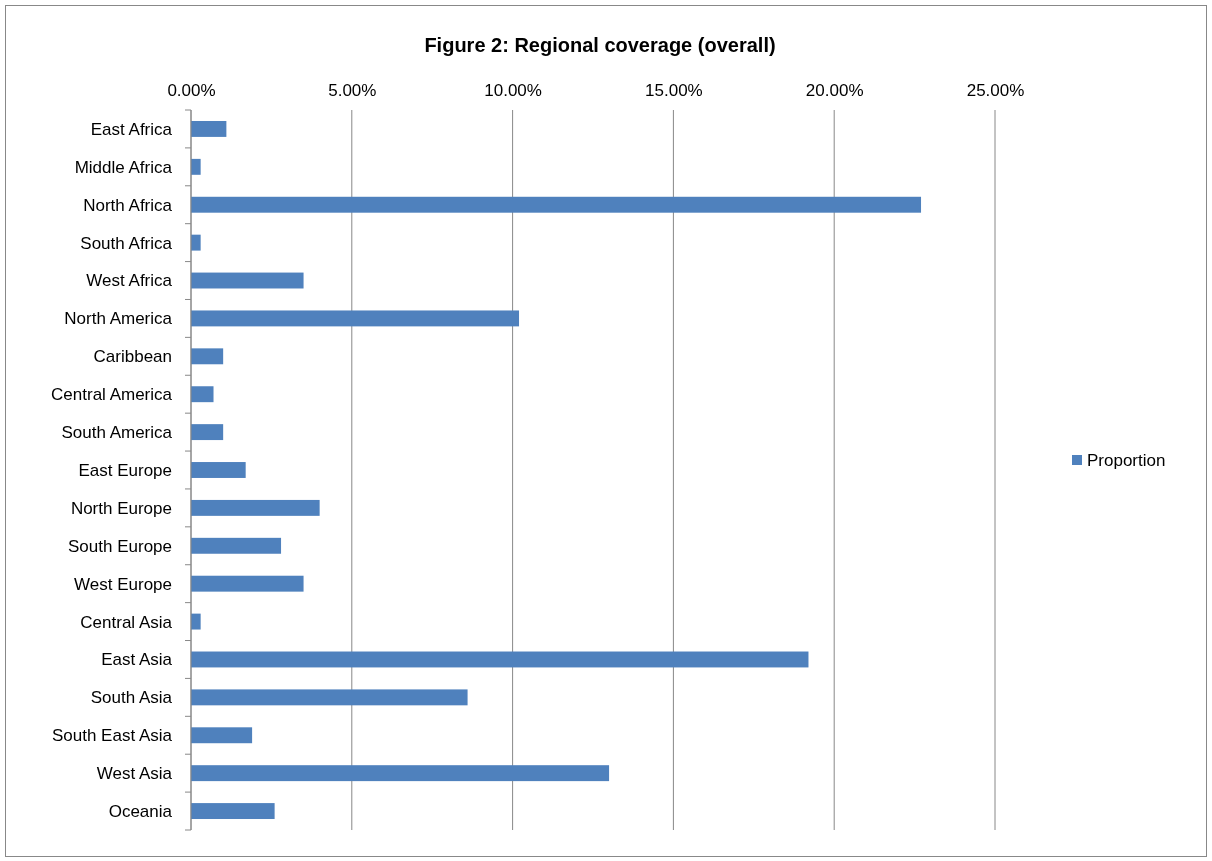 The image size is (1212, 861). I want to click on y-tick-label: South America, so click(117, 433).